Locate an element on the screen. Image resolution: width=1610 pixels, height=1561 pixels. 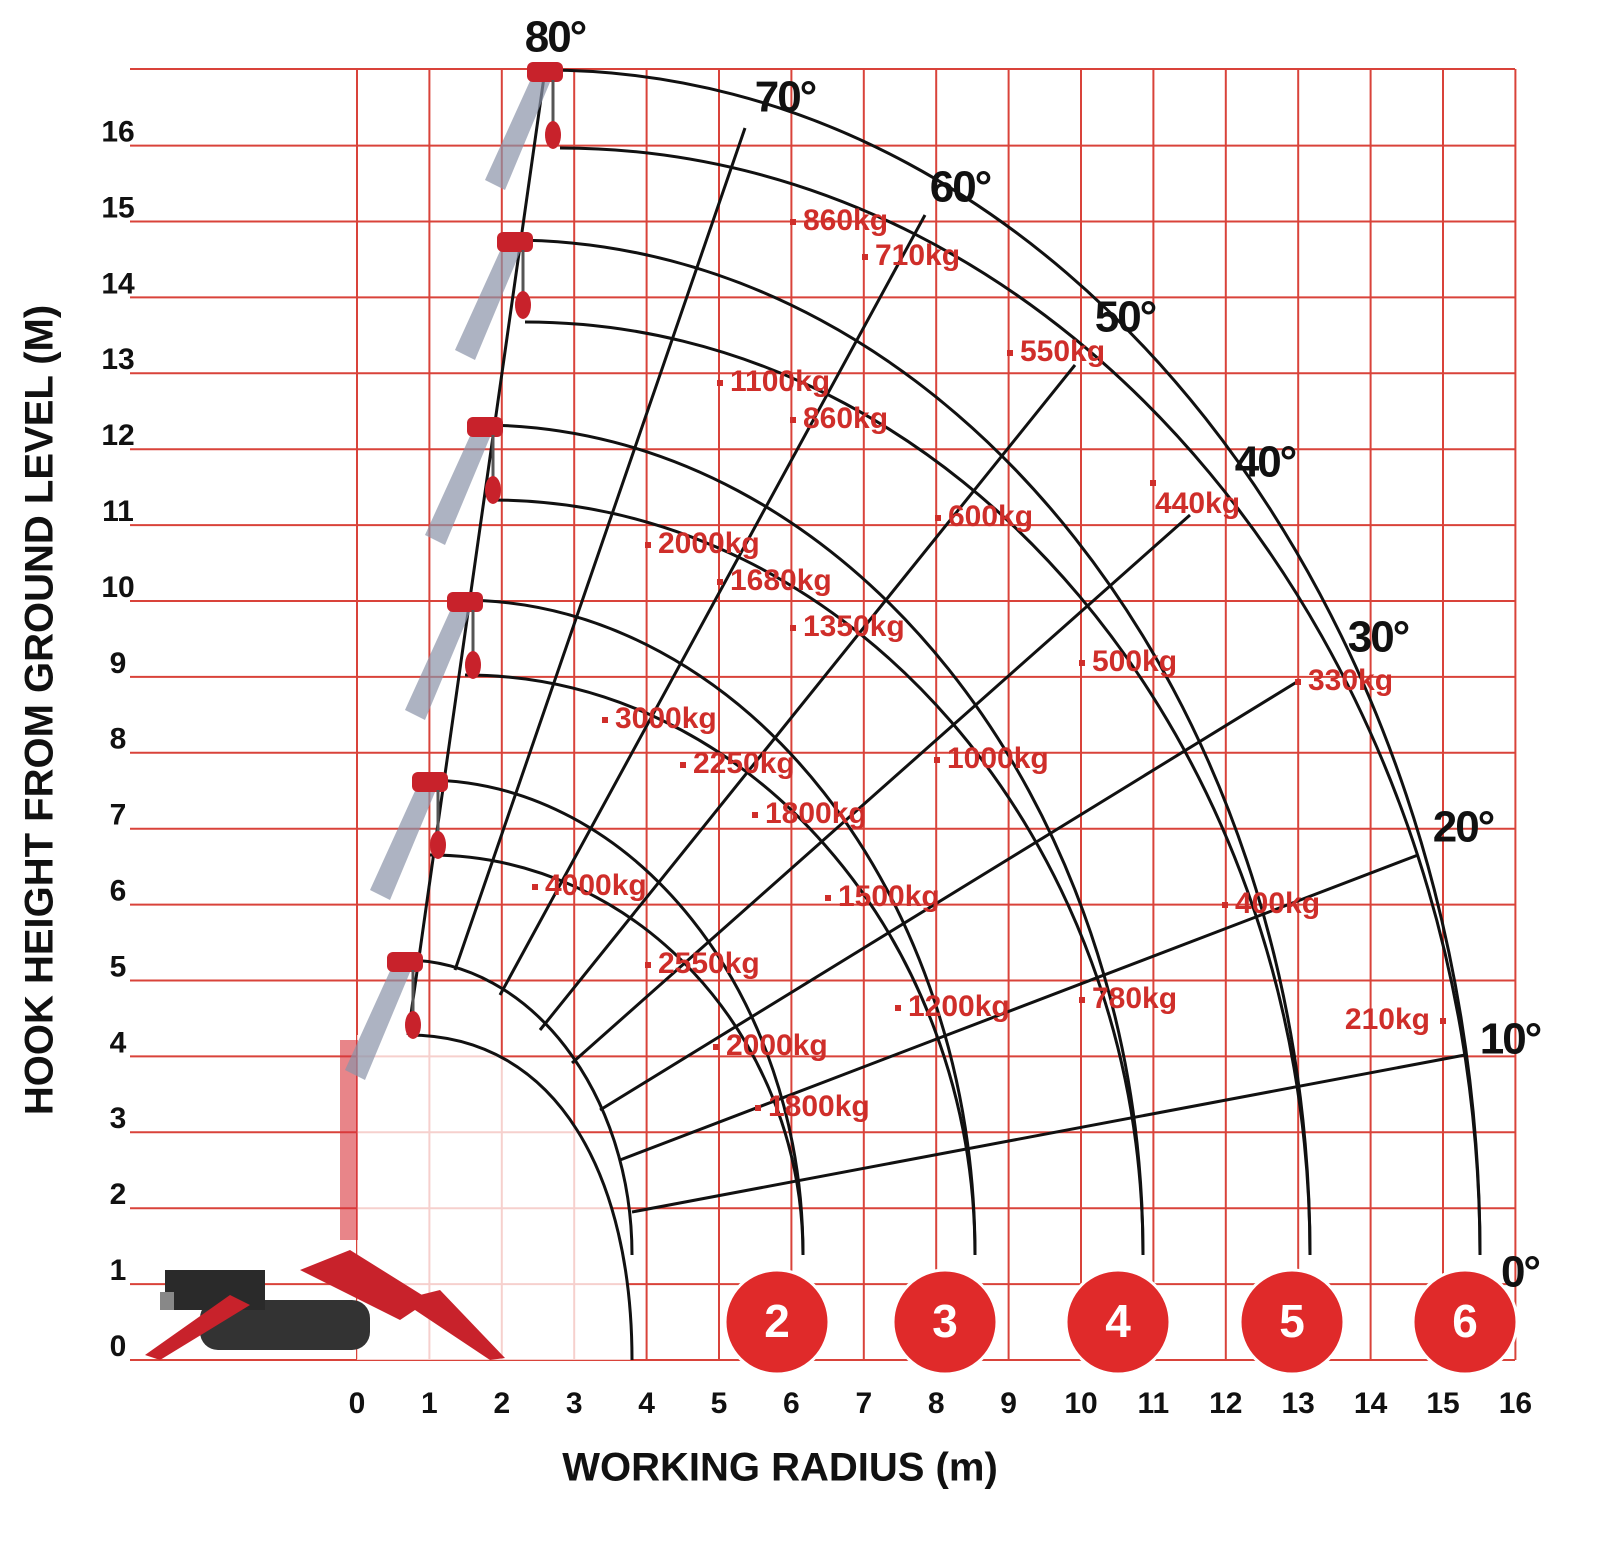
load-label: 1800kg is located at coordinates (816, 813).